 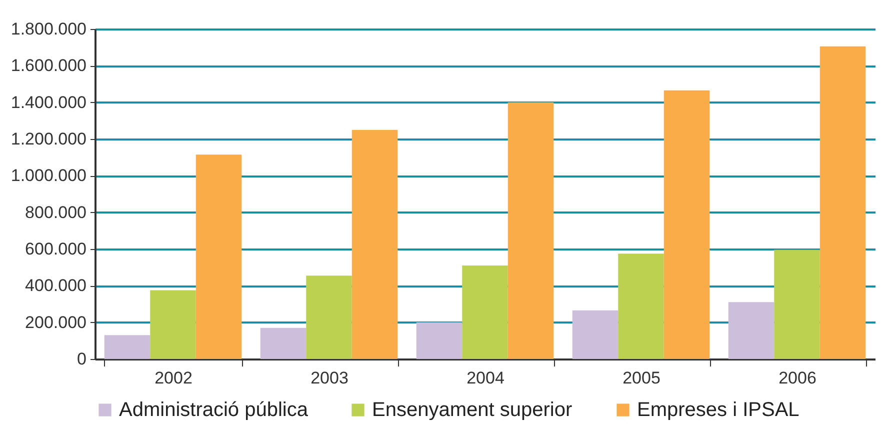 What do you see at coordinates (55, 322) in the screenshot?
I see `y-tick-label: 200.000` at bounding box center [55, 322].